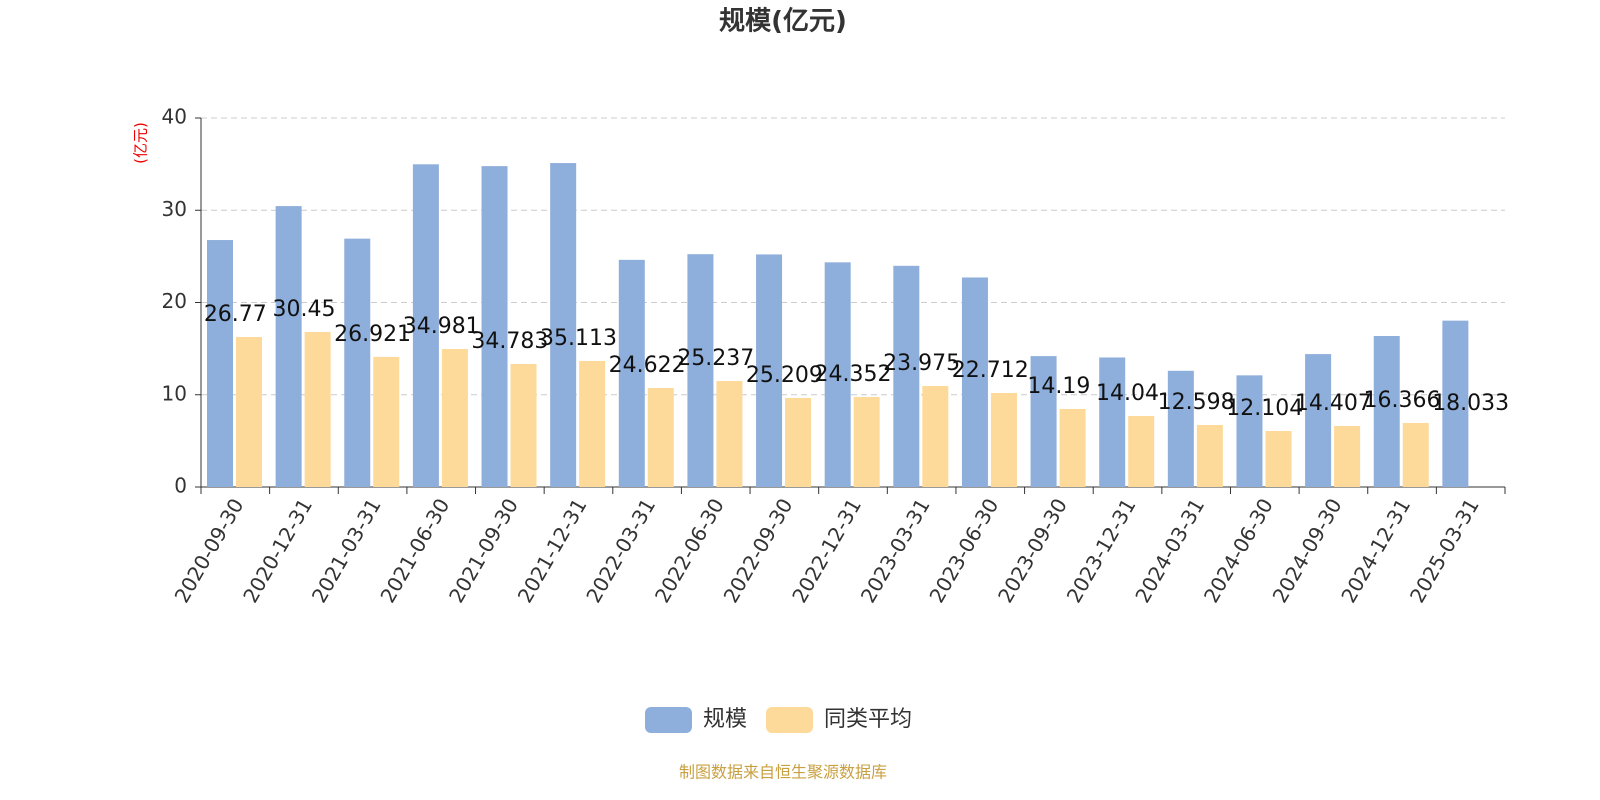 The width and height of the screenshot is (1600, 800). Describe the element at coordinates (1444, 550) in the screenshot. I see `x-tick-label: 2025-03-31` at that location.